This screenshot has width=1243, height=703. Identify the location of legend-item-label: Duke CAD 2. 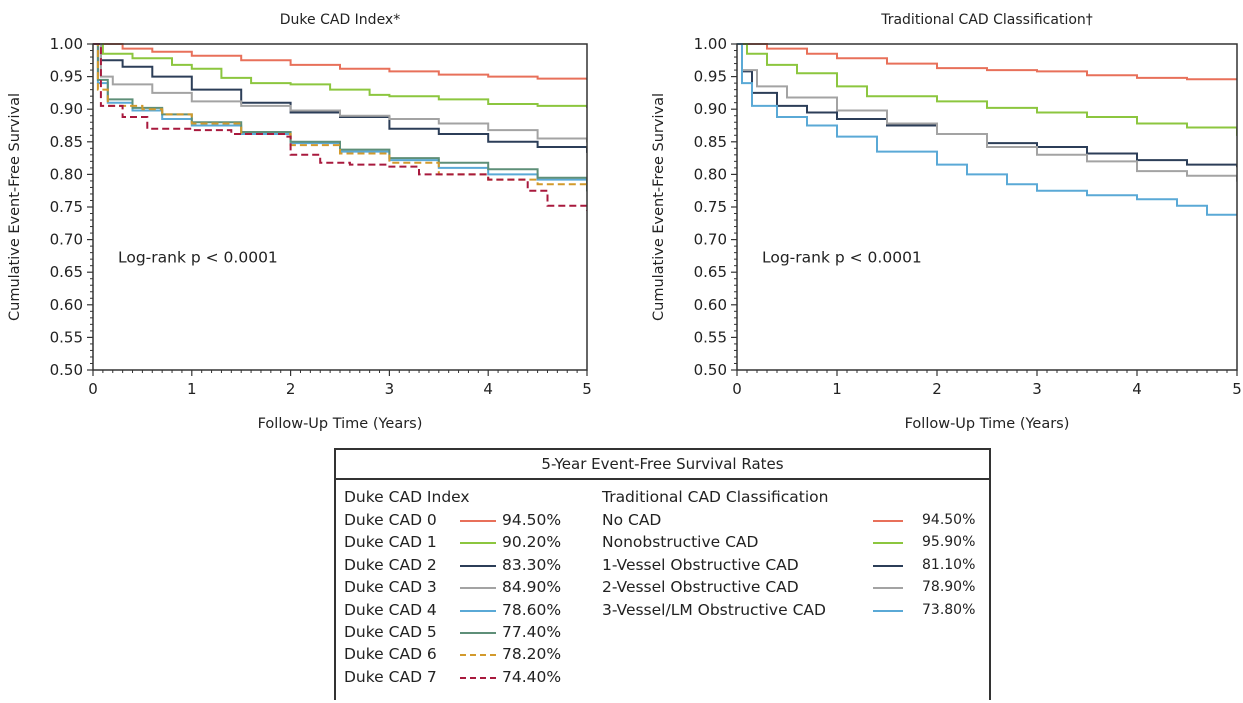
(390, 564).